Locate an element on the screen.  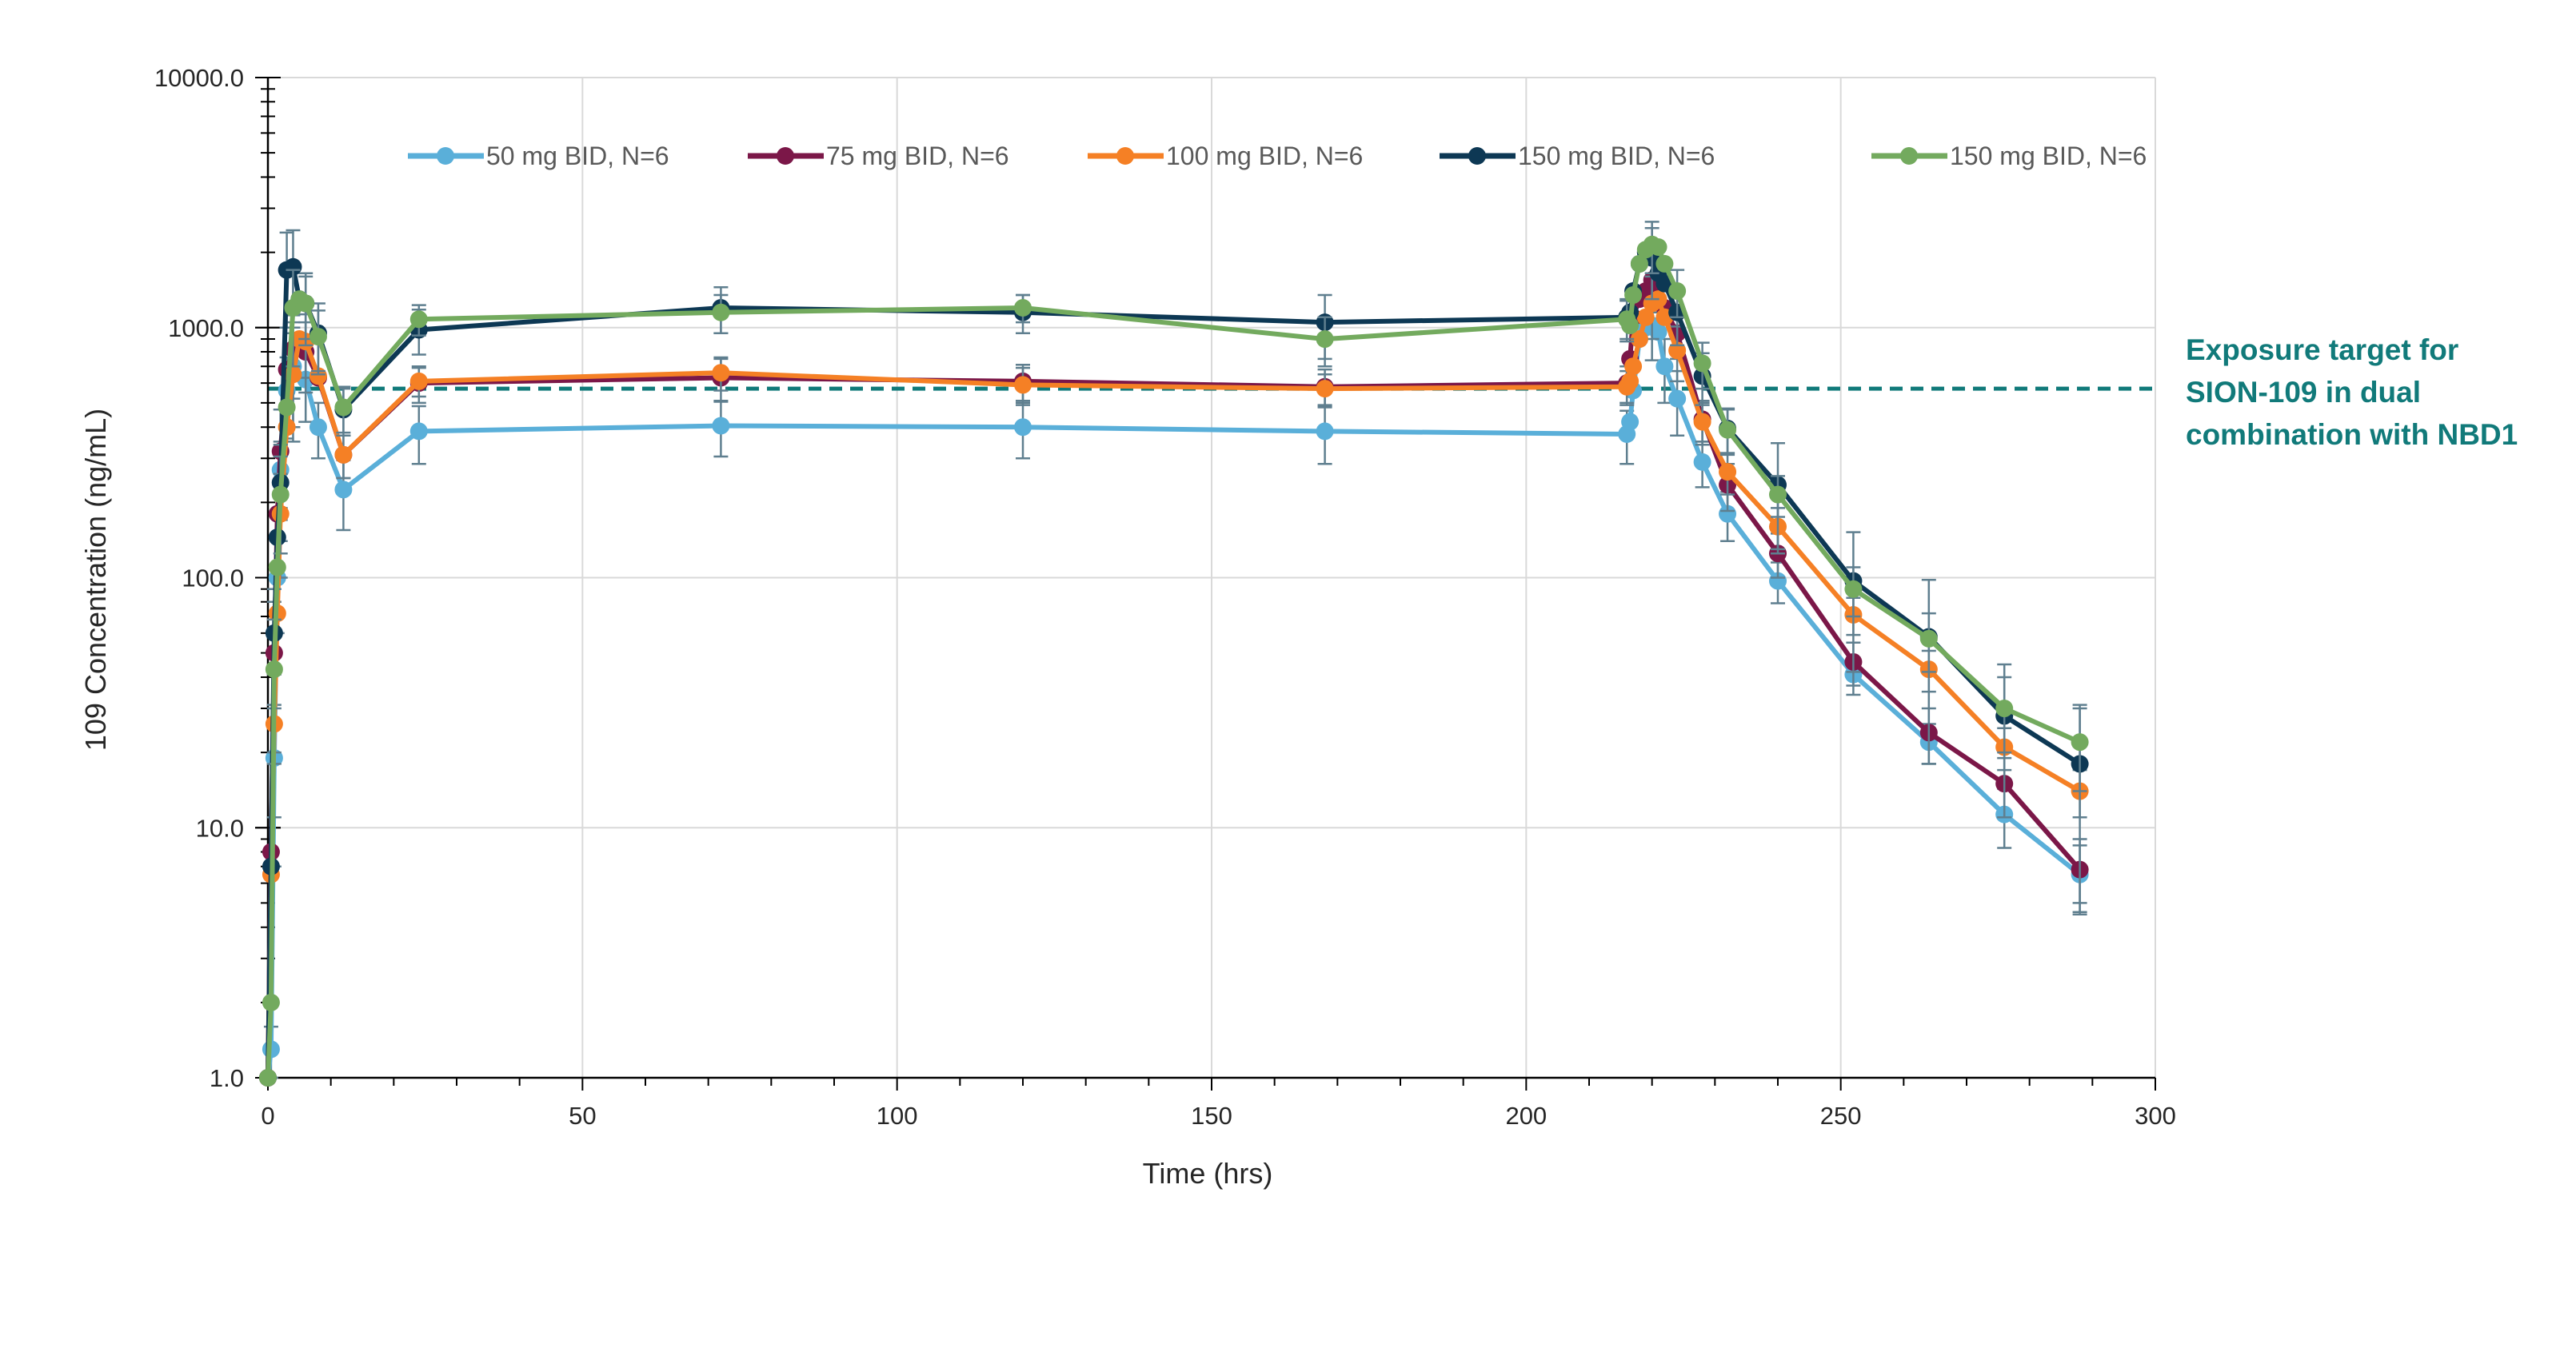
exposure-target-label-line-3: combination with NBD1 is located at coordinates (2352, 434).